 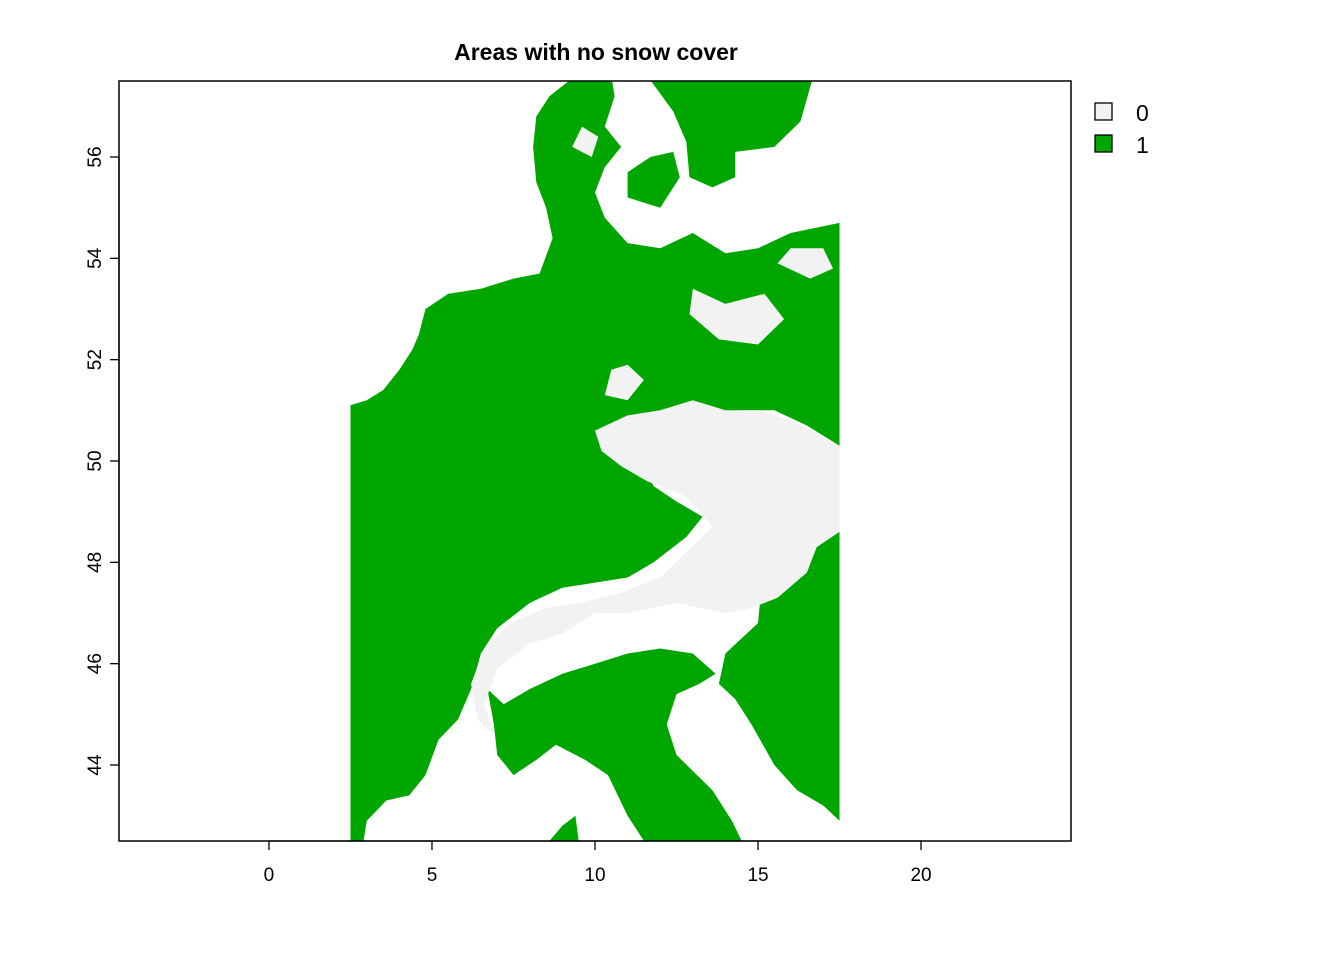 What do you see at coordinates (95, 258) in the screenshot?
I see `y-tick-label: 54` at bounding box center [95, 258].